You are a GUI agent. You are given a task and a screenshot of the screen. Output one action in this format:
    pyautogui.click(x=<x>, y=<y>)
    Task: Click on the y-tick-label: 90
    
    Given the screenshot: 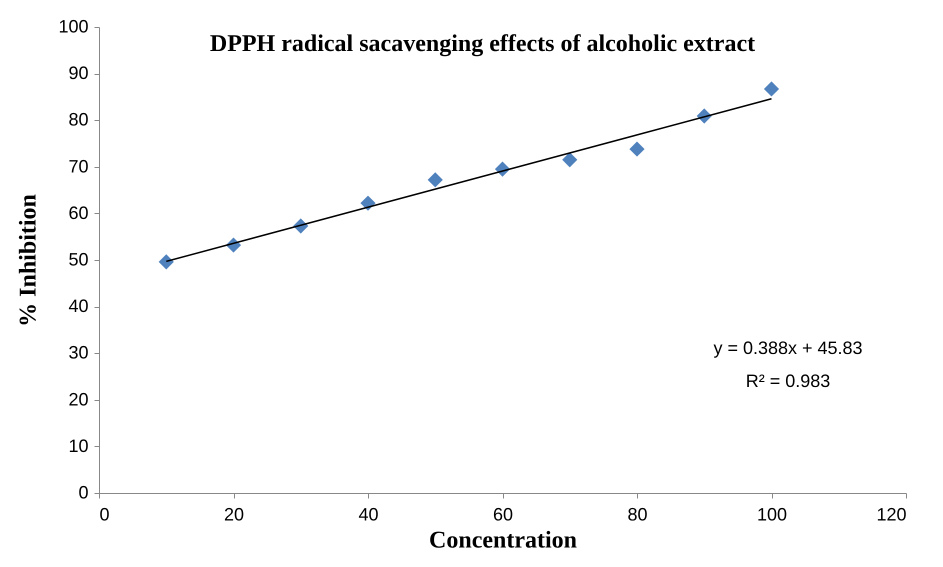 What is the action you would take?
    pyautogui.click(x=78, y=73)
    